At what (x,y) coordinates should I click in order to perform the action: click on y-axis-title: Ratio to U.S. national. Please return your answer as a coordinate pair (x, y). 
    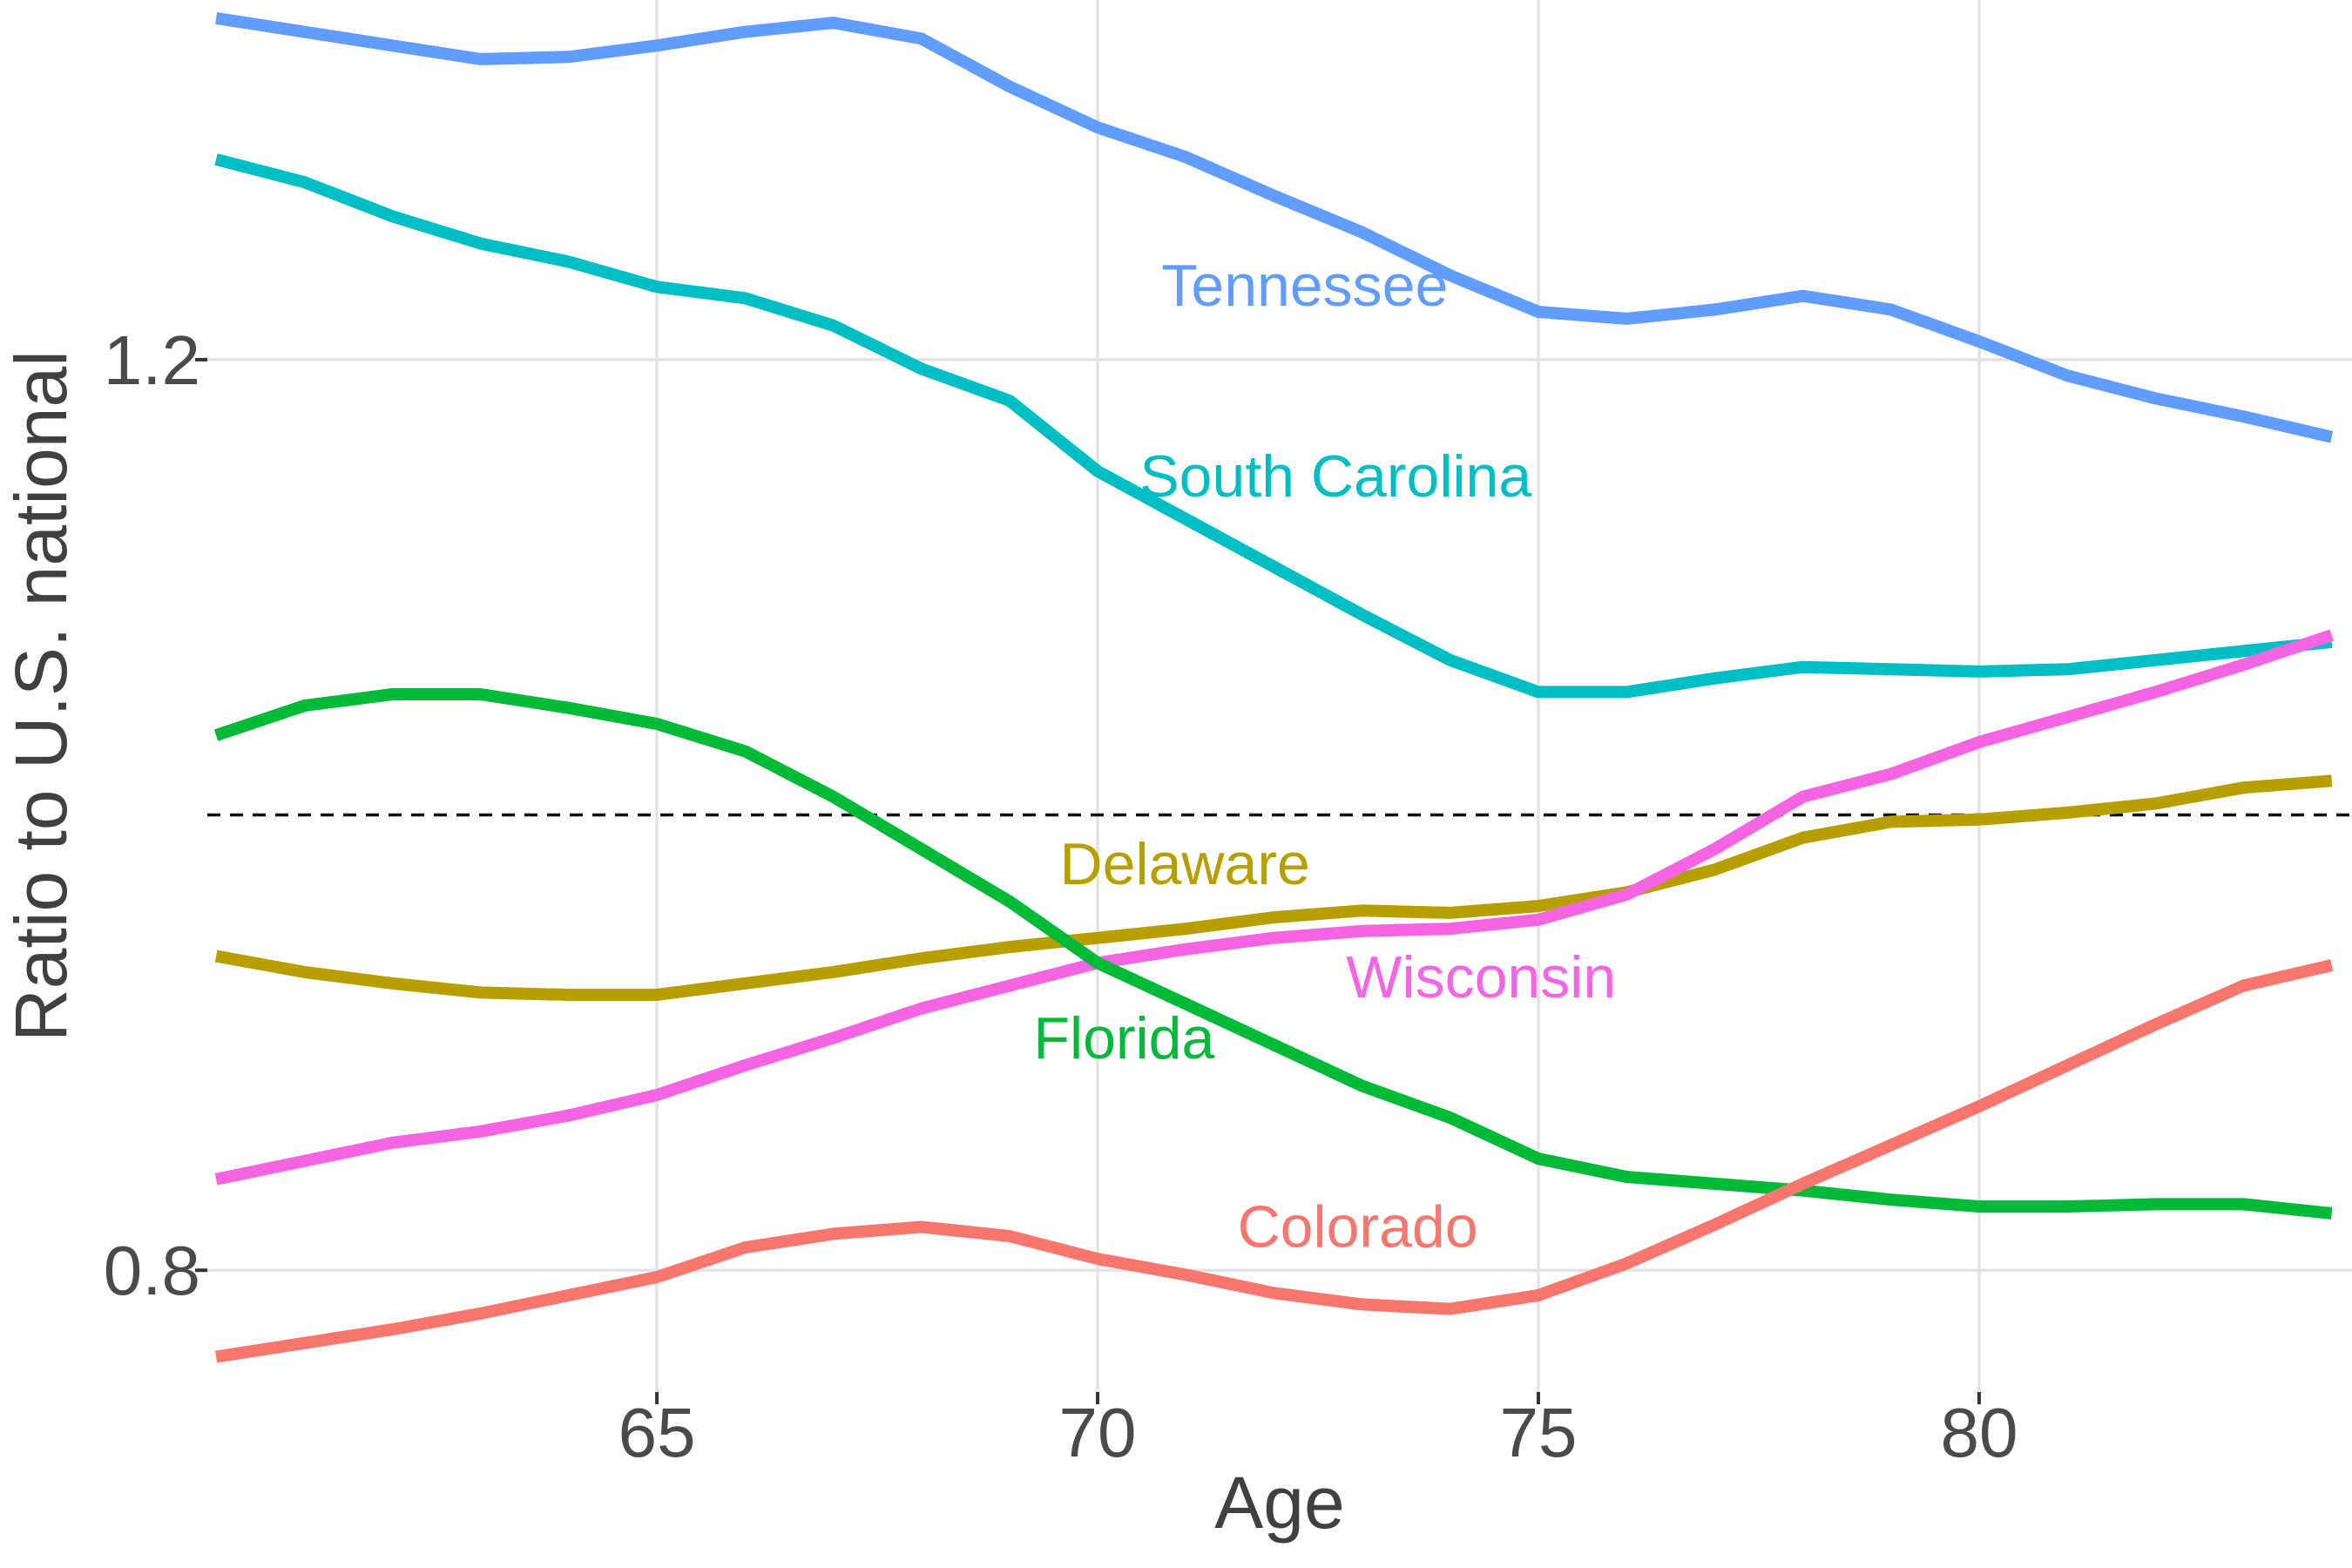
    Looking at the image, I should click on (41, 696).